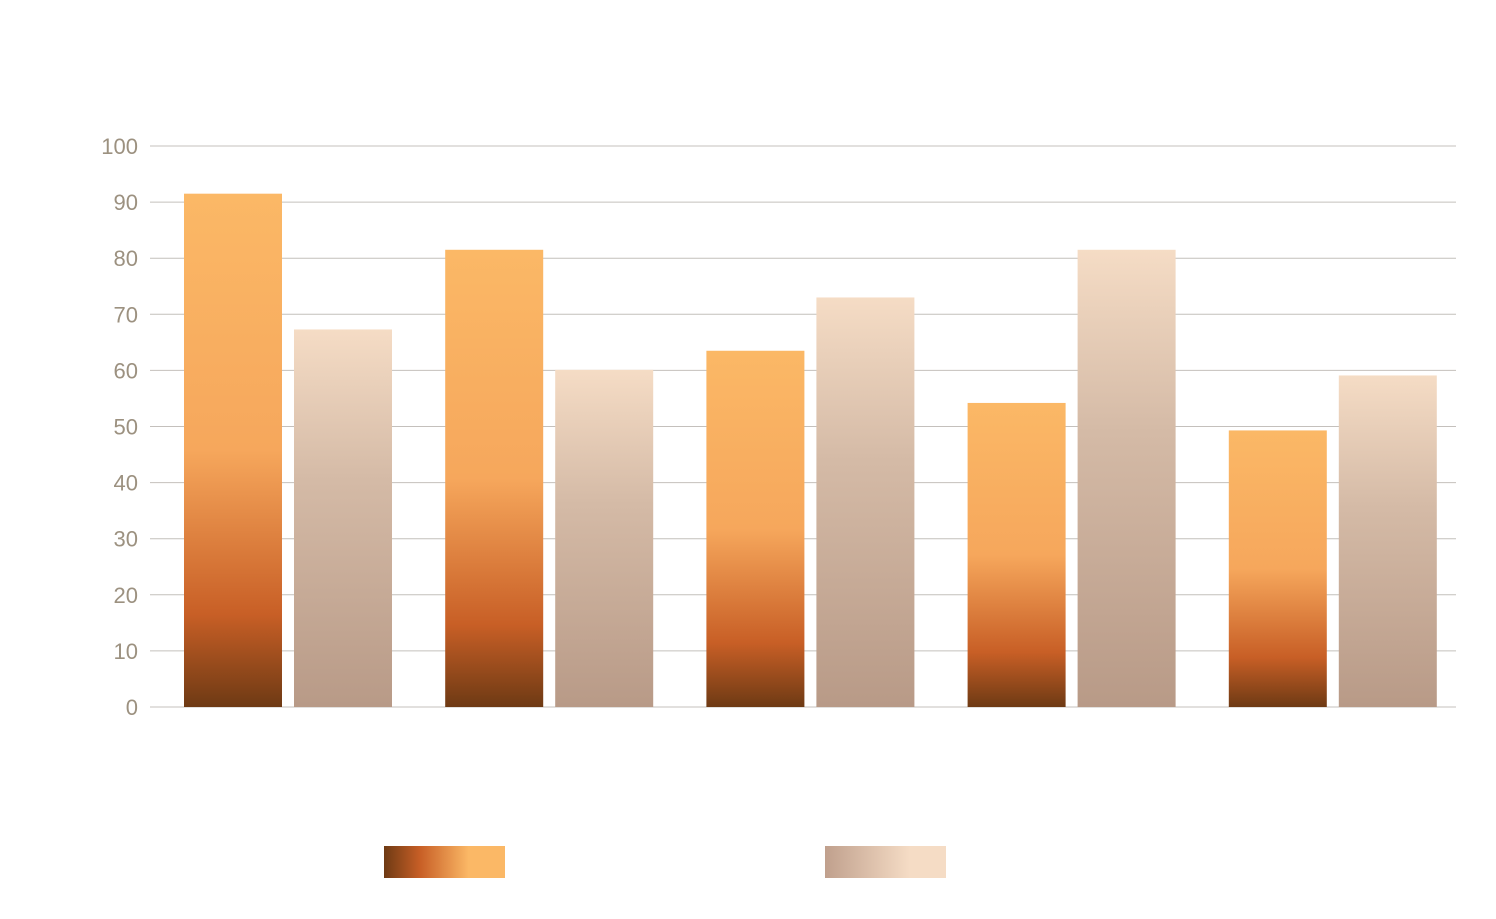 The width and height of the screenshot is (1496, 919). Describe the element at coordinates (126, 202) in the screenshot. I see `y-tick-label: 90` at that location.